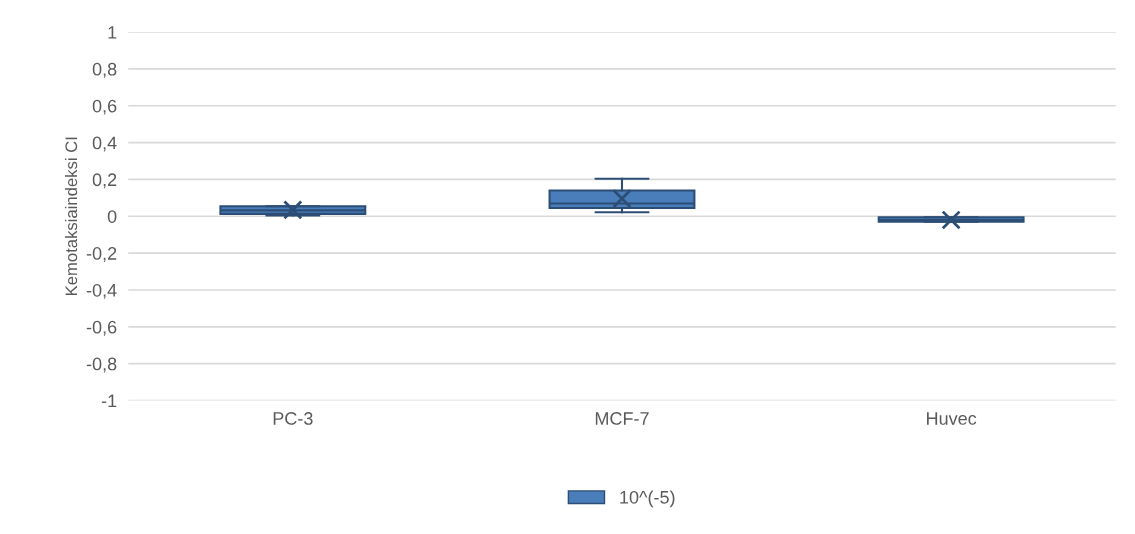 The height and width of the screenshot is (534, 1135). I want to click on y-tick-label: -0,4, so click(101, 291).